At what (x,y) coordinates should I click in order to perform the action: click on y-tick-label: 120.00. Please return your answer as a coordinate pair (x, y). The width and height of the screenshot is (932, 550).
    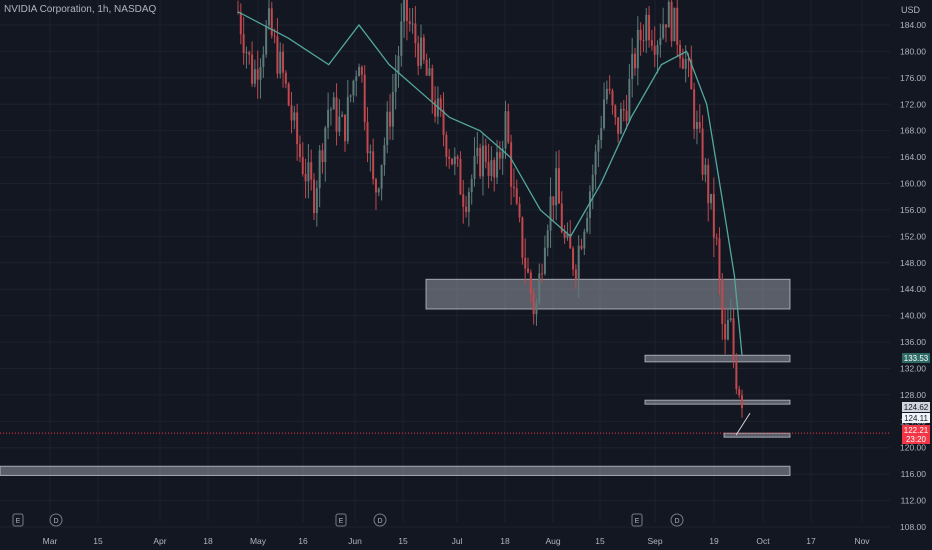
    Looking at the image, I should click on (913, 448).